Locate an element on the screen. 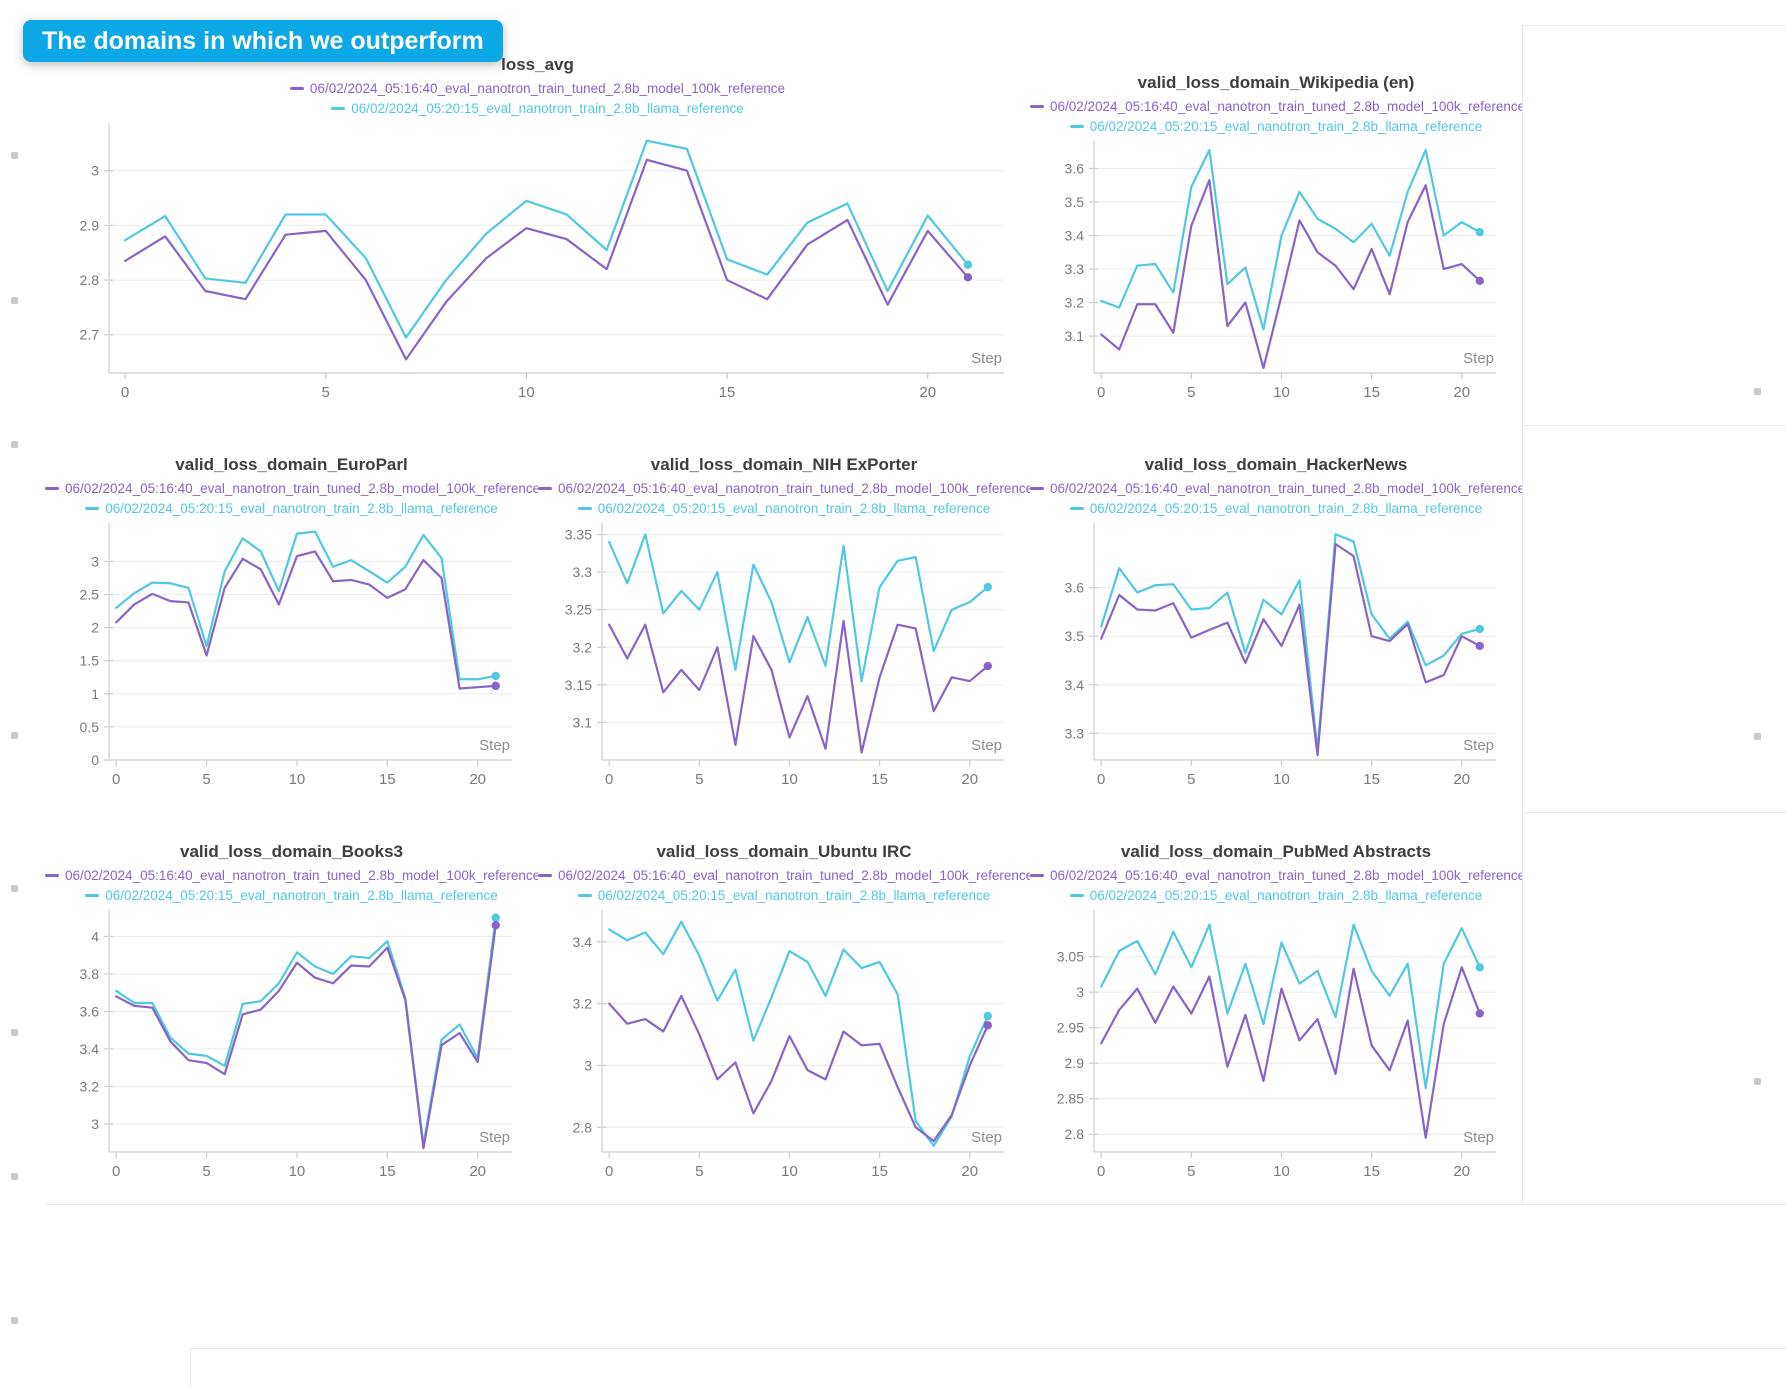 This screenshot has height=1388, width=1786. line-chart-plot: 2.8 3 3.2 3.4 0 5 10 15 20 Step is located at coordinates (784, 1053).